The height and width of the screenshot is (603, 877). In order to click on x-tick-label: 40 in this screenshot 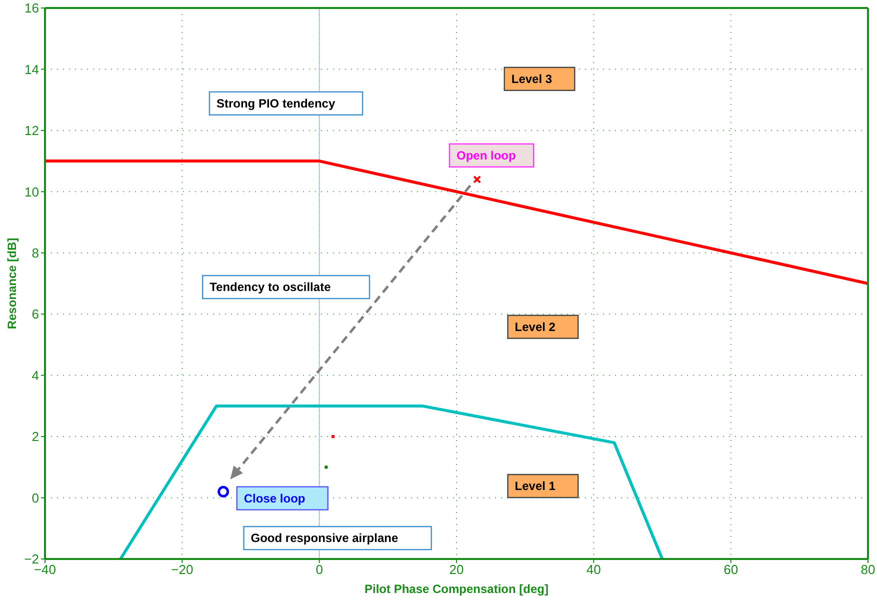, I will do `click(593, 570)`.